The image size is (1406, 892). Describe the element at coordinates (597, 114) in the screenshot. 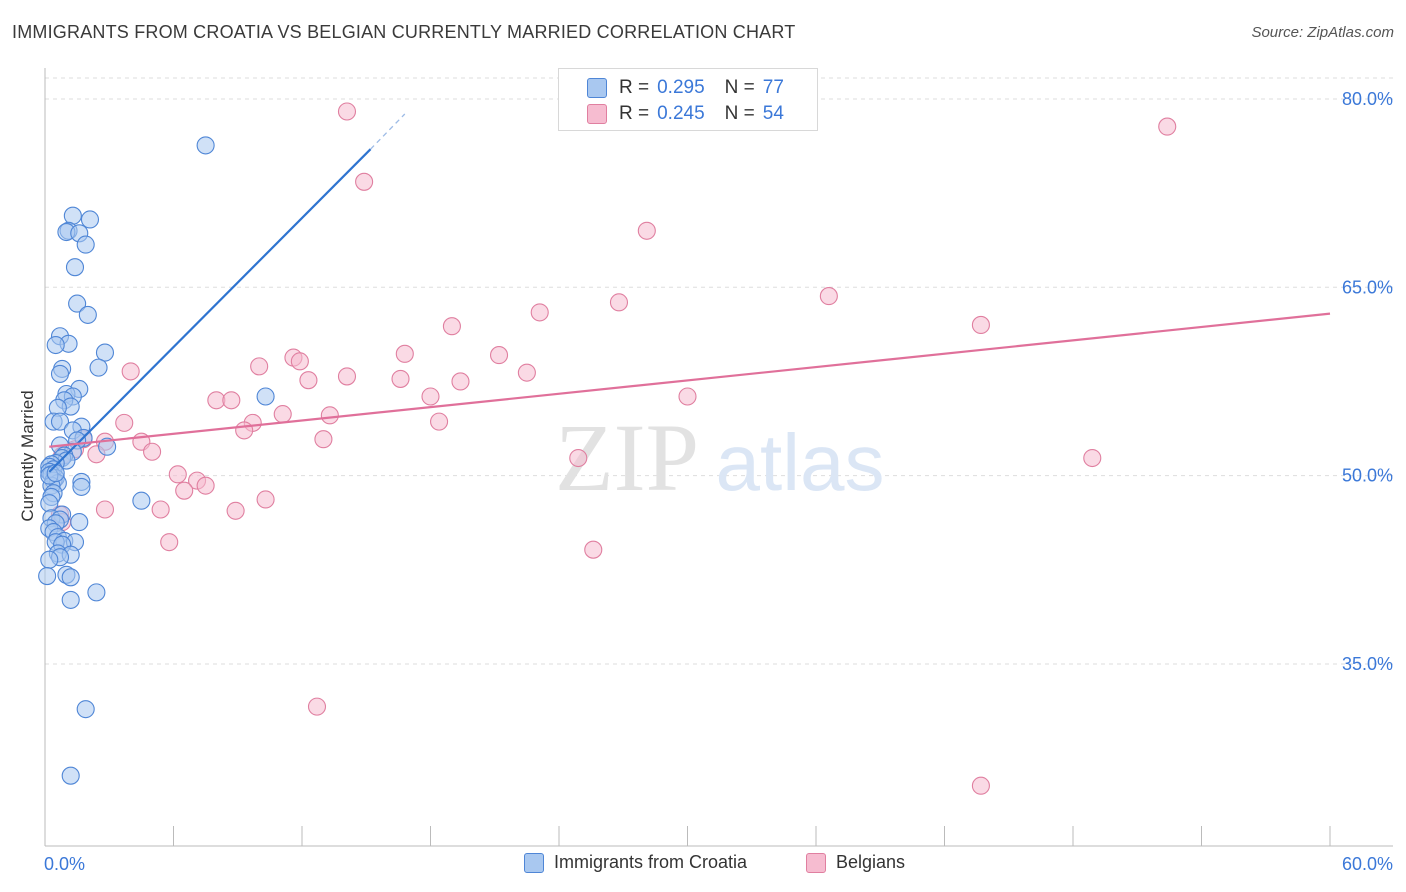

I see `legend-swatch-belgians` at that location.